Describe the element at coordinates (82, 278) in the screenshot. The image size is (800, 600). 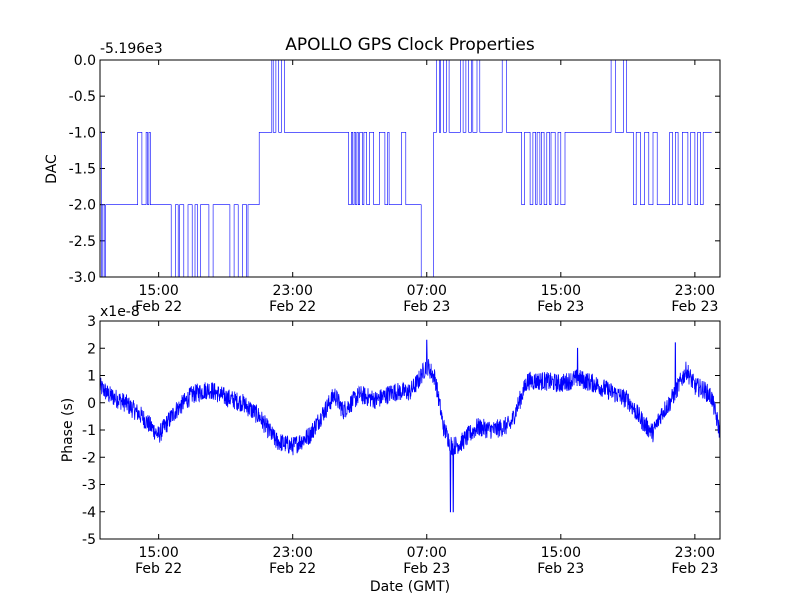
I see `dac-ytick-label: -3.0` at that location.